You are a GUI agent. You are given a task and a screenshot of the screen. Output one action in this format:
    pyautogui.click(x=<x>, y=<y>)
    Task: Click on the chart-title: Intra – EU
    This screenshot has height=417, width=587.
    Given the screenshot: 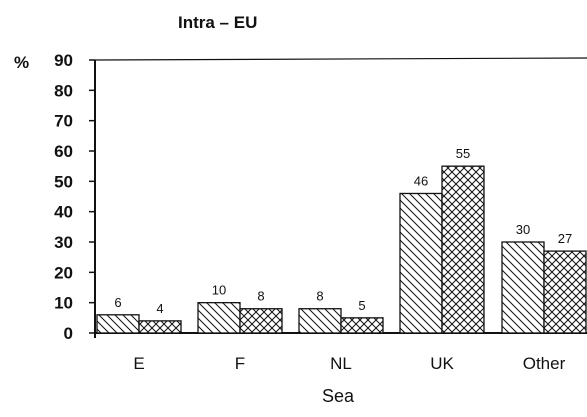 What is the action you would take?
    pyautogui.click(x=217, y=22)
    